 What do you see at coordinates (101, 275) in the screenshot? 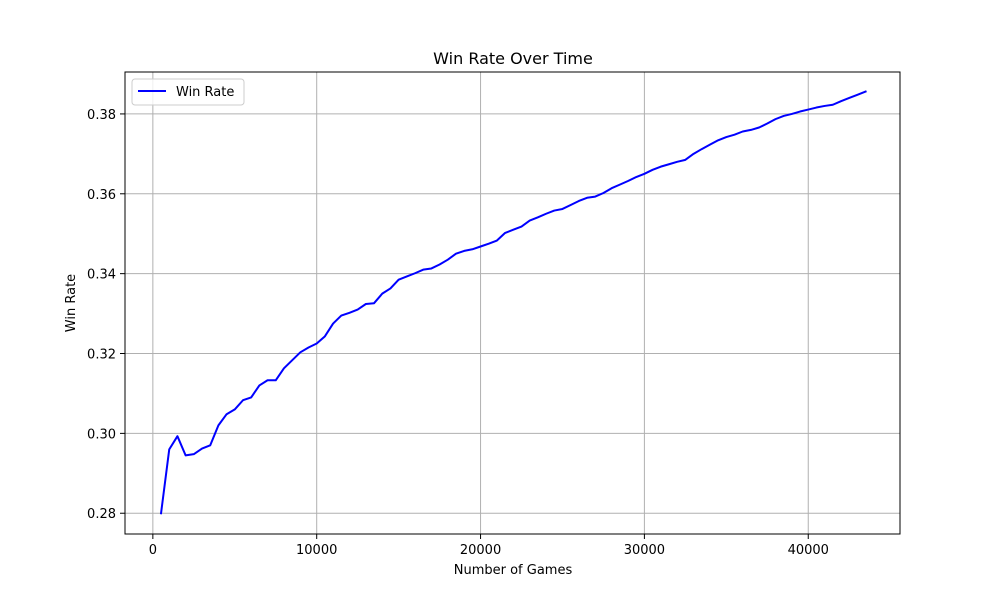
I see `y-tick-label: 0.34` at bounding box center [101, 275].